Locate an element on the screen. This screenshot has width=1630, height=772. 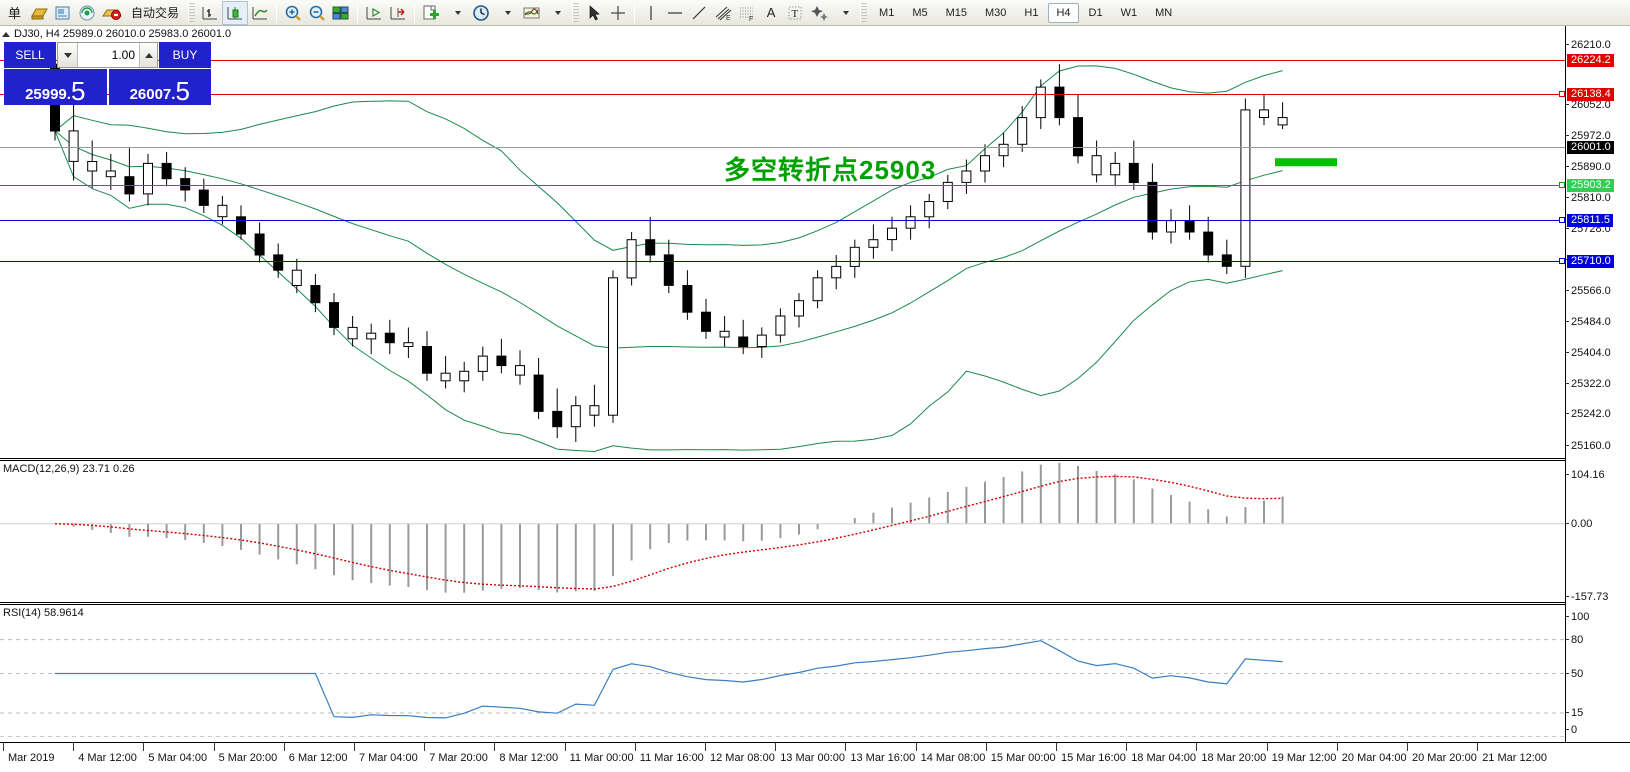
trade-panel-prices: 25999 . 5 26007 . 5 is located at coordinates (107, 87).